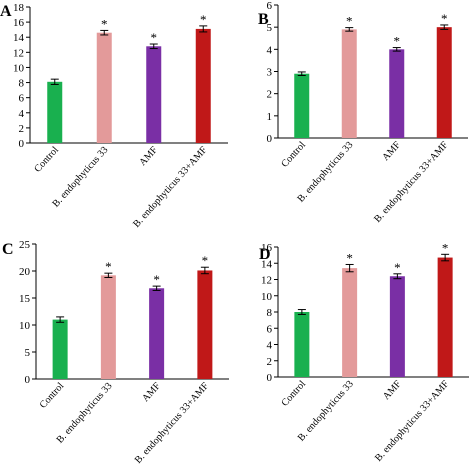 The image size is (474, 472). What do you see at coordinates (25, 299) in the screenshot?
I see `y-tick-label: 15` at bounding box center [25, 299].